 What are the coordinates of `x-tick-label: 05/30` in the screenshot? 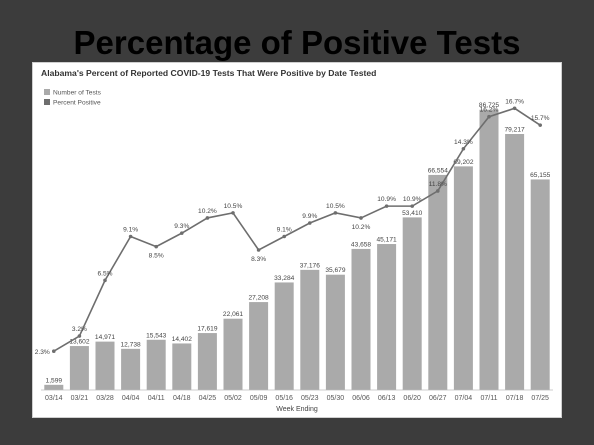 It's located at (336, 398).